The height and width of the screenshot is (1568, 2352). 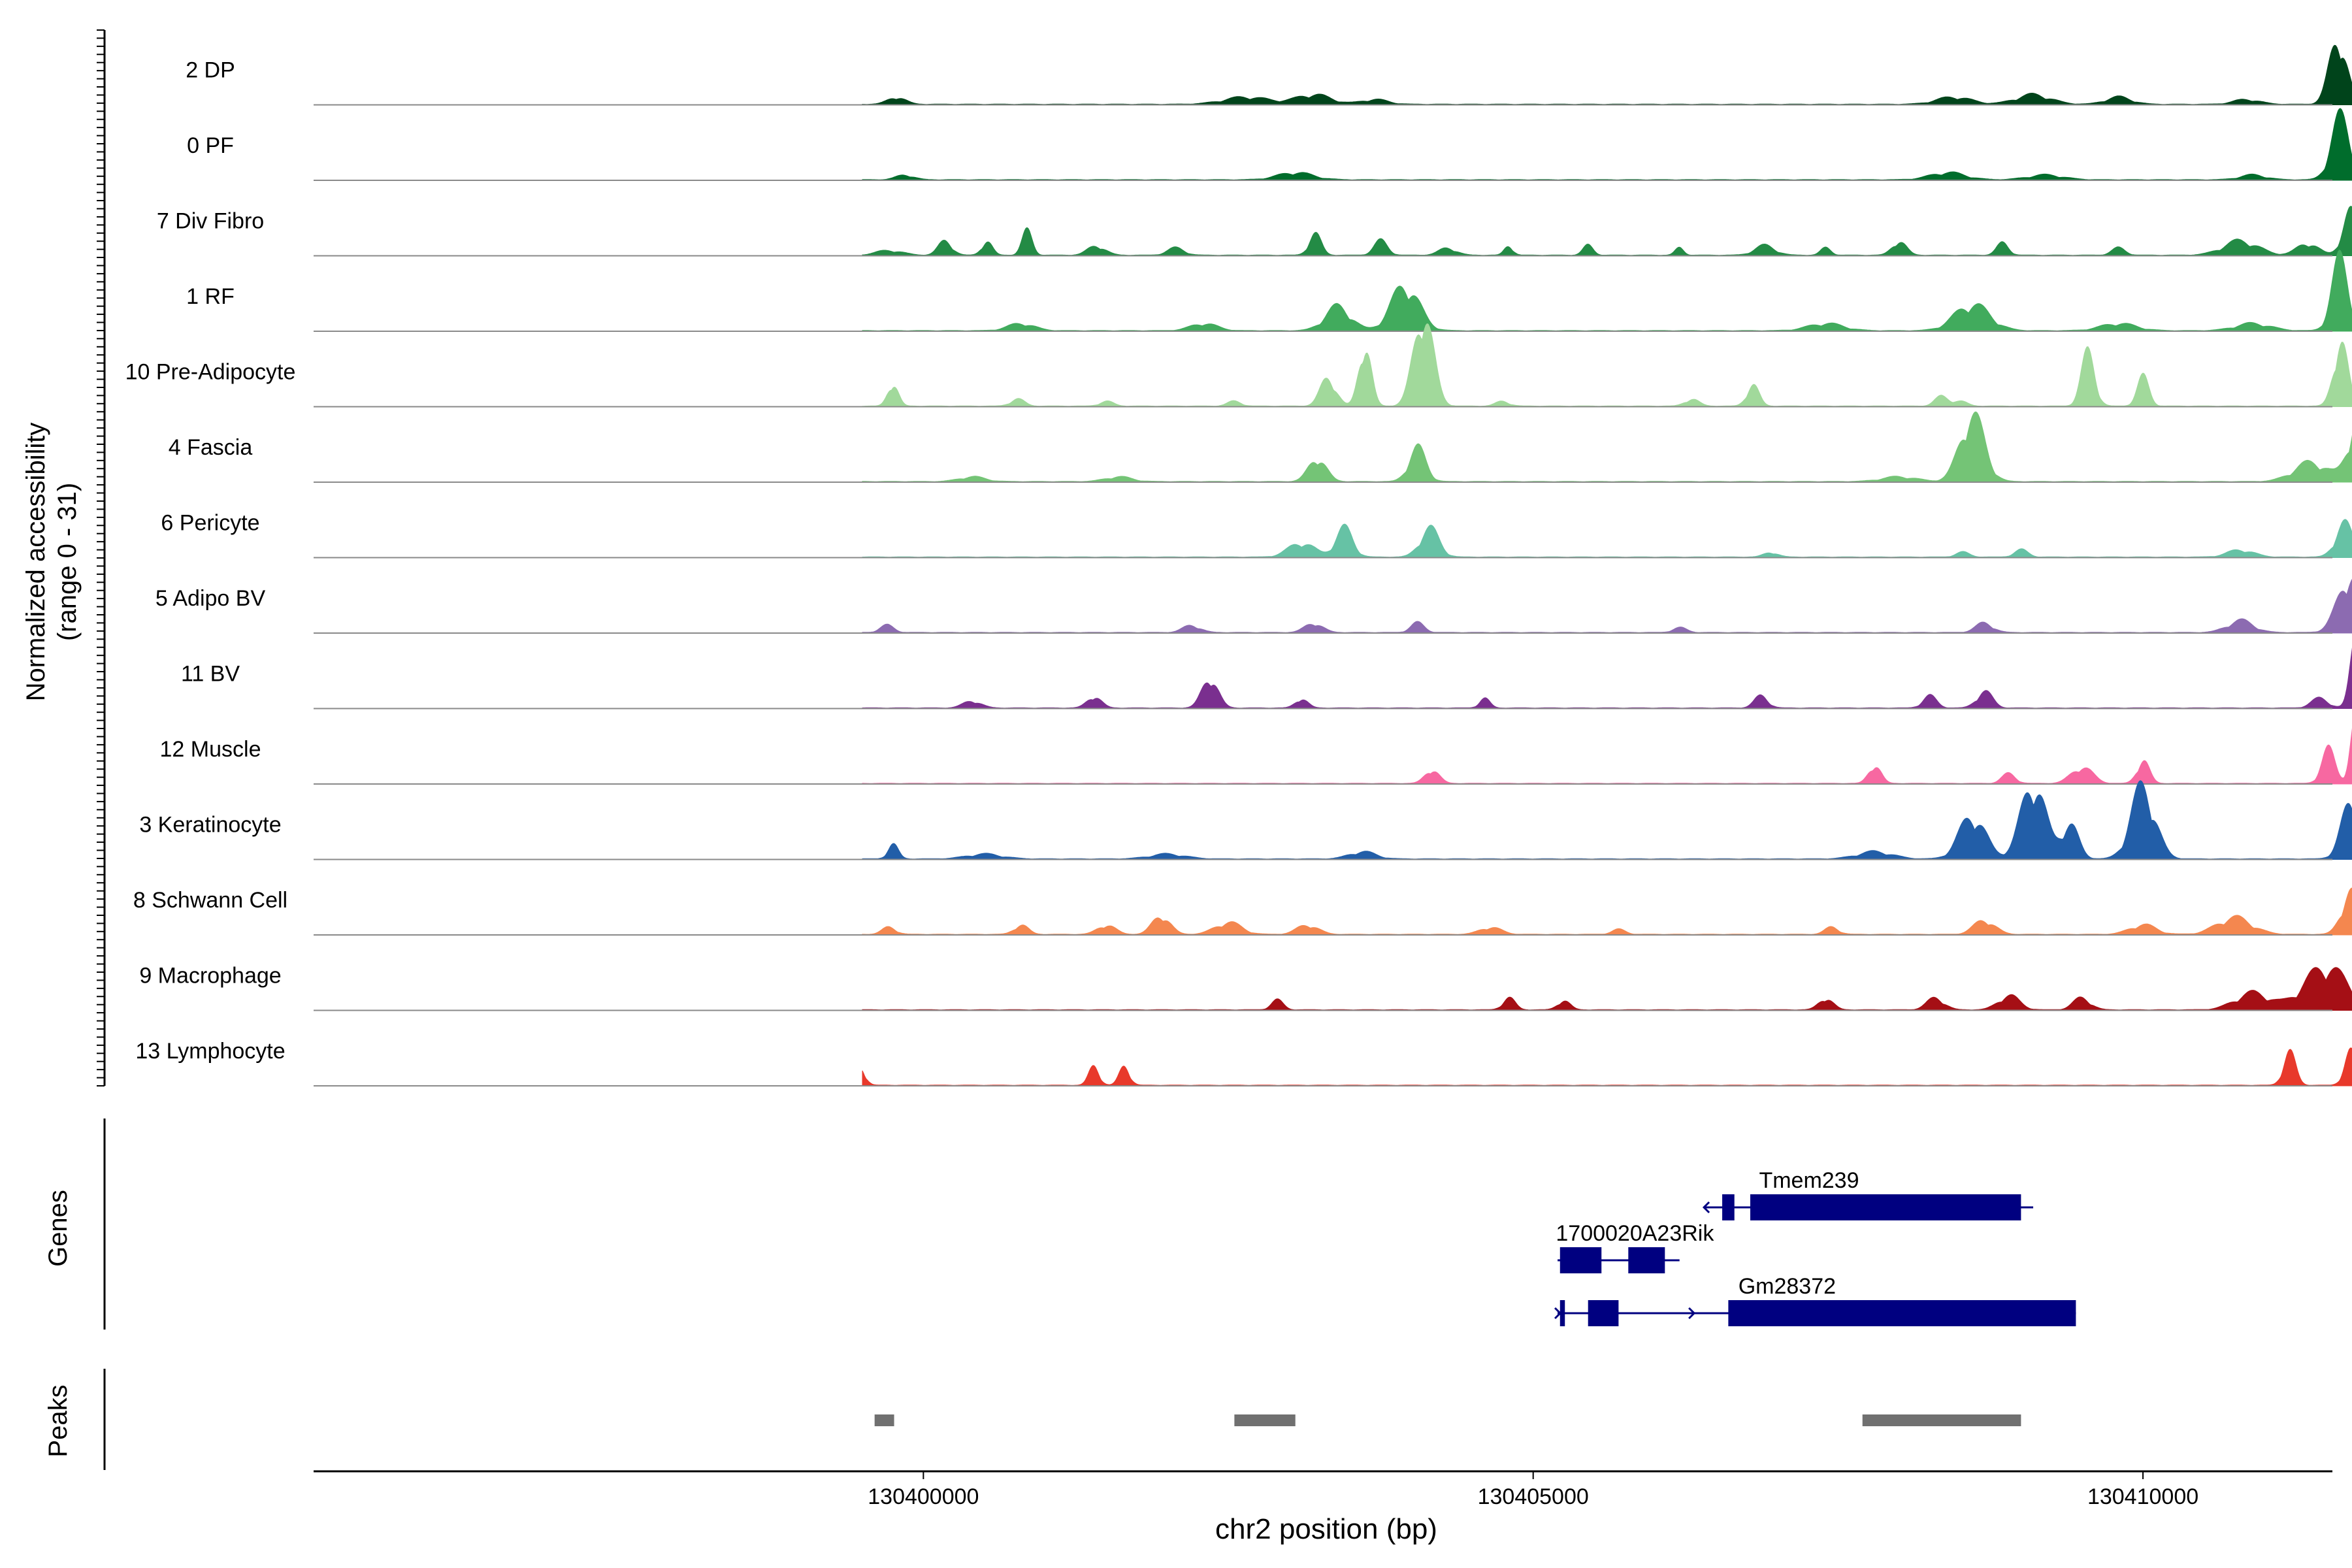 I want to click on peaks-layer, so click(x=1447, y=1420).